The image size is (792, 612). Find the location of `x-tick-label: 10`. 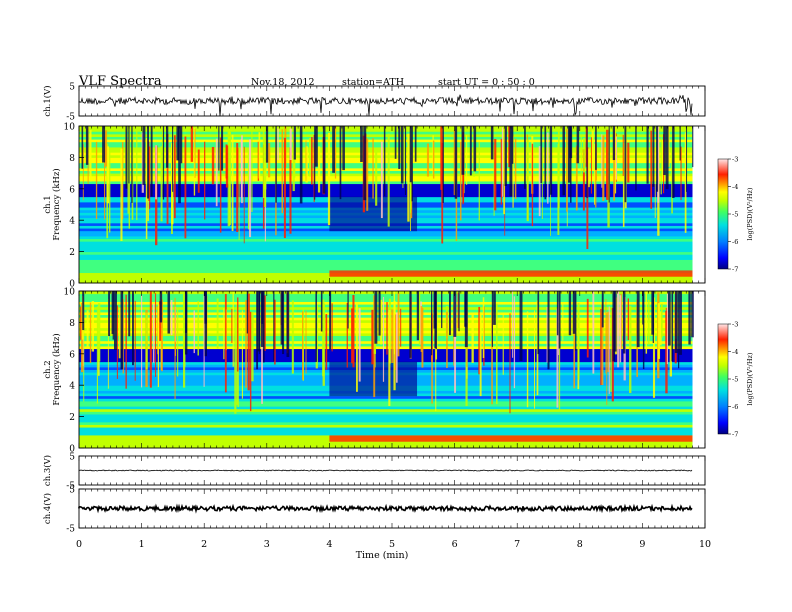

x-tick-label: 10 is located at coordinates (705, 544).